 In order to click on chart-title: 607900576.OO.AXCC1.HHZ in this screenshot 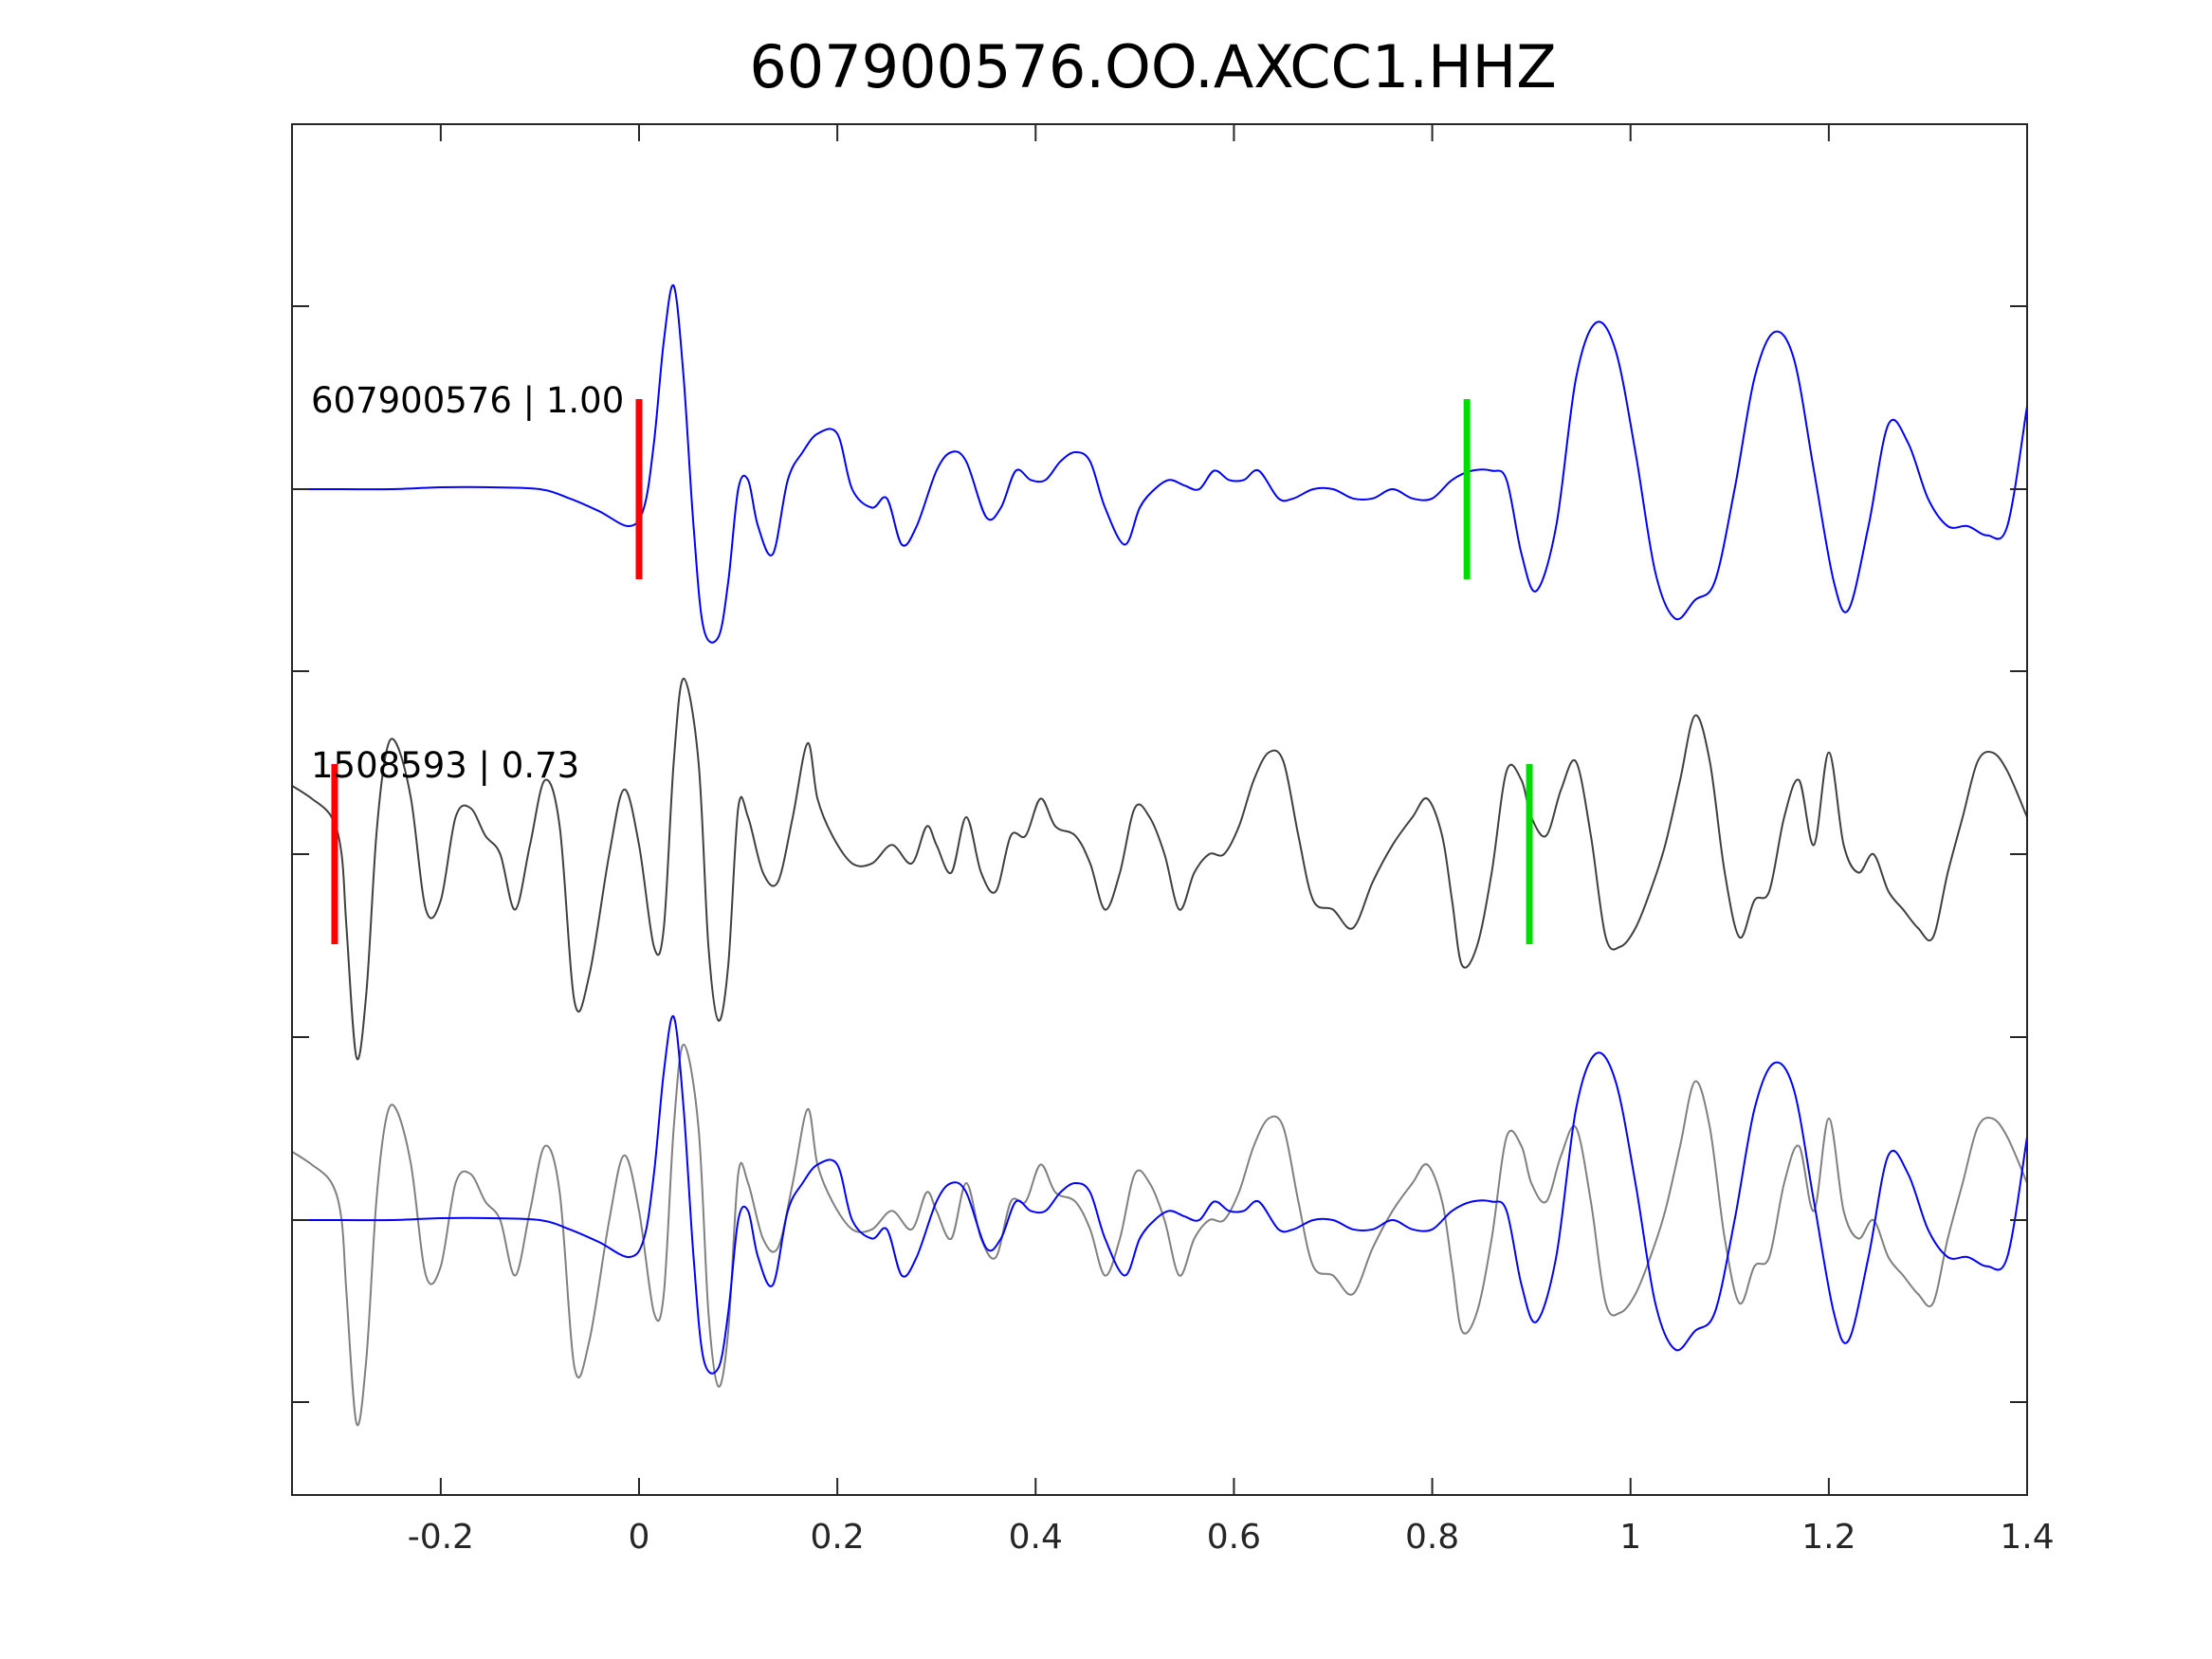, I will do `click(1152, 66)`.